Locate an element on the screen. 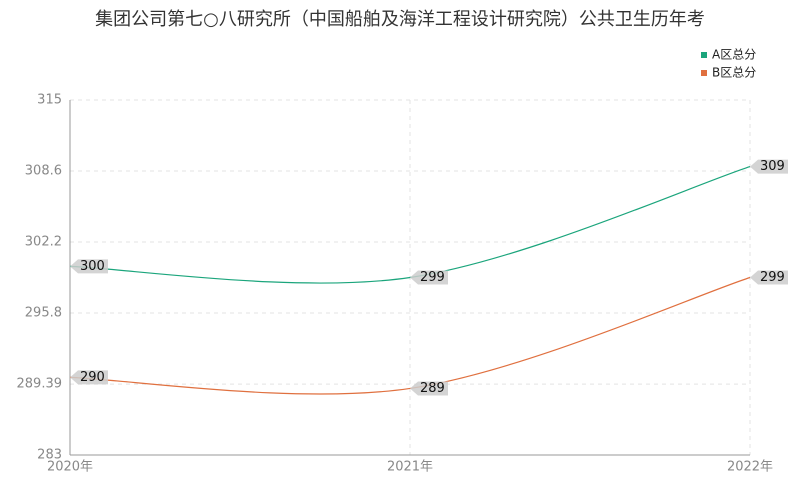 The width and height of the screenshot is (800, 500). y-tick-label: 308.6 is located at coordinates (43, 171).